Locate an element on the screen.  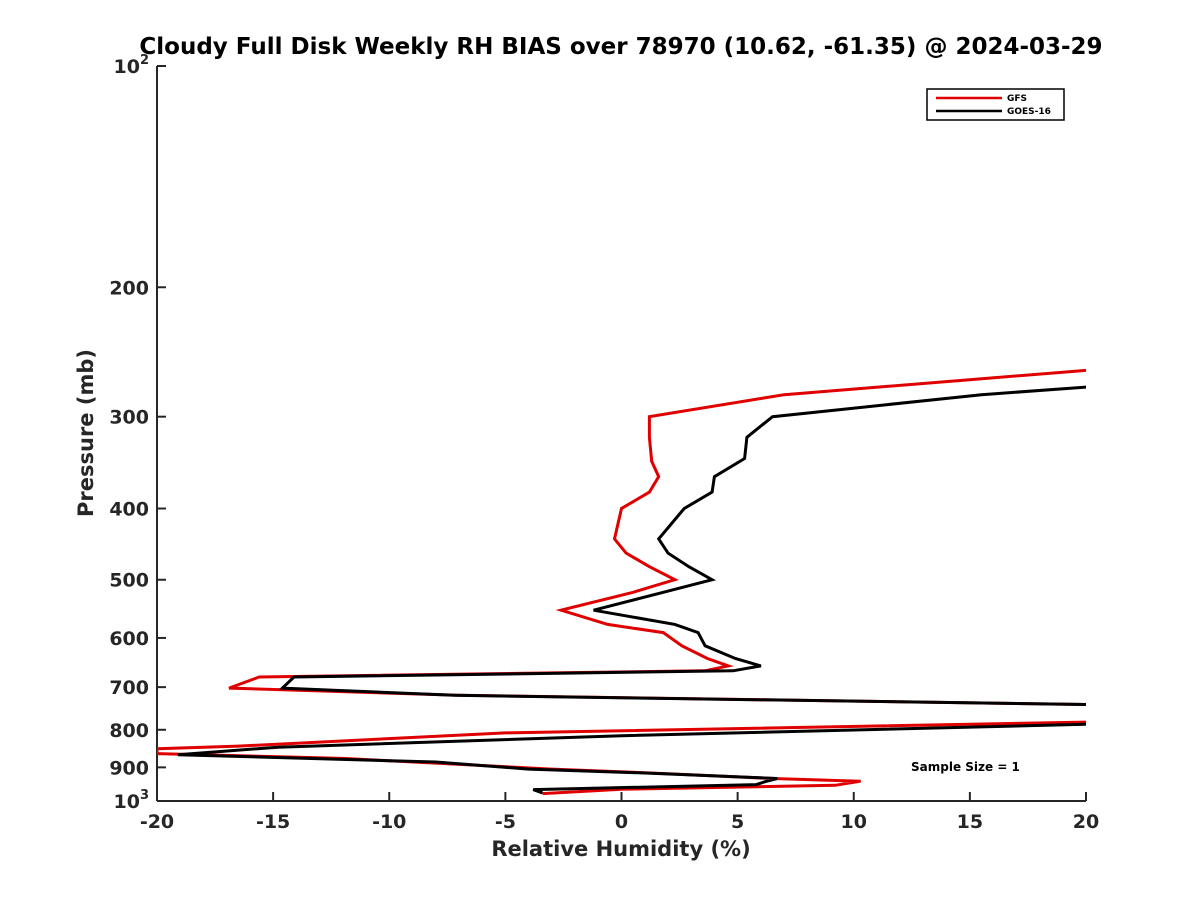
legend-box is located at coordinates (995, 104).